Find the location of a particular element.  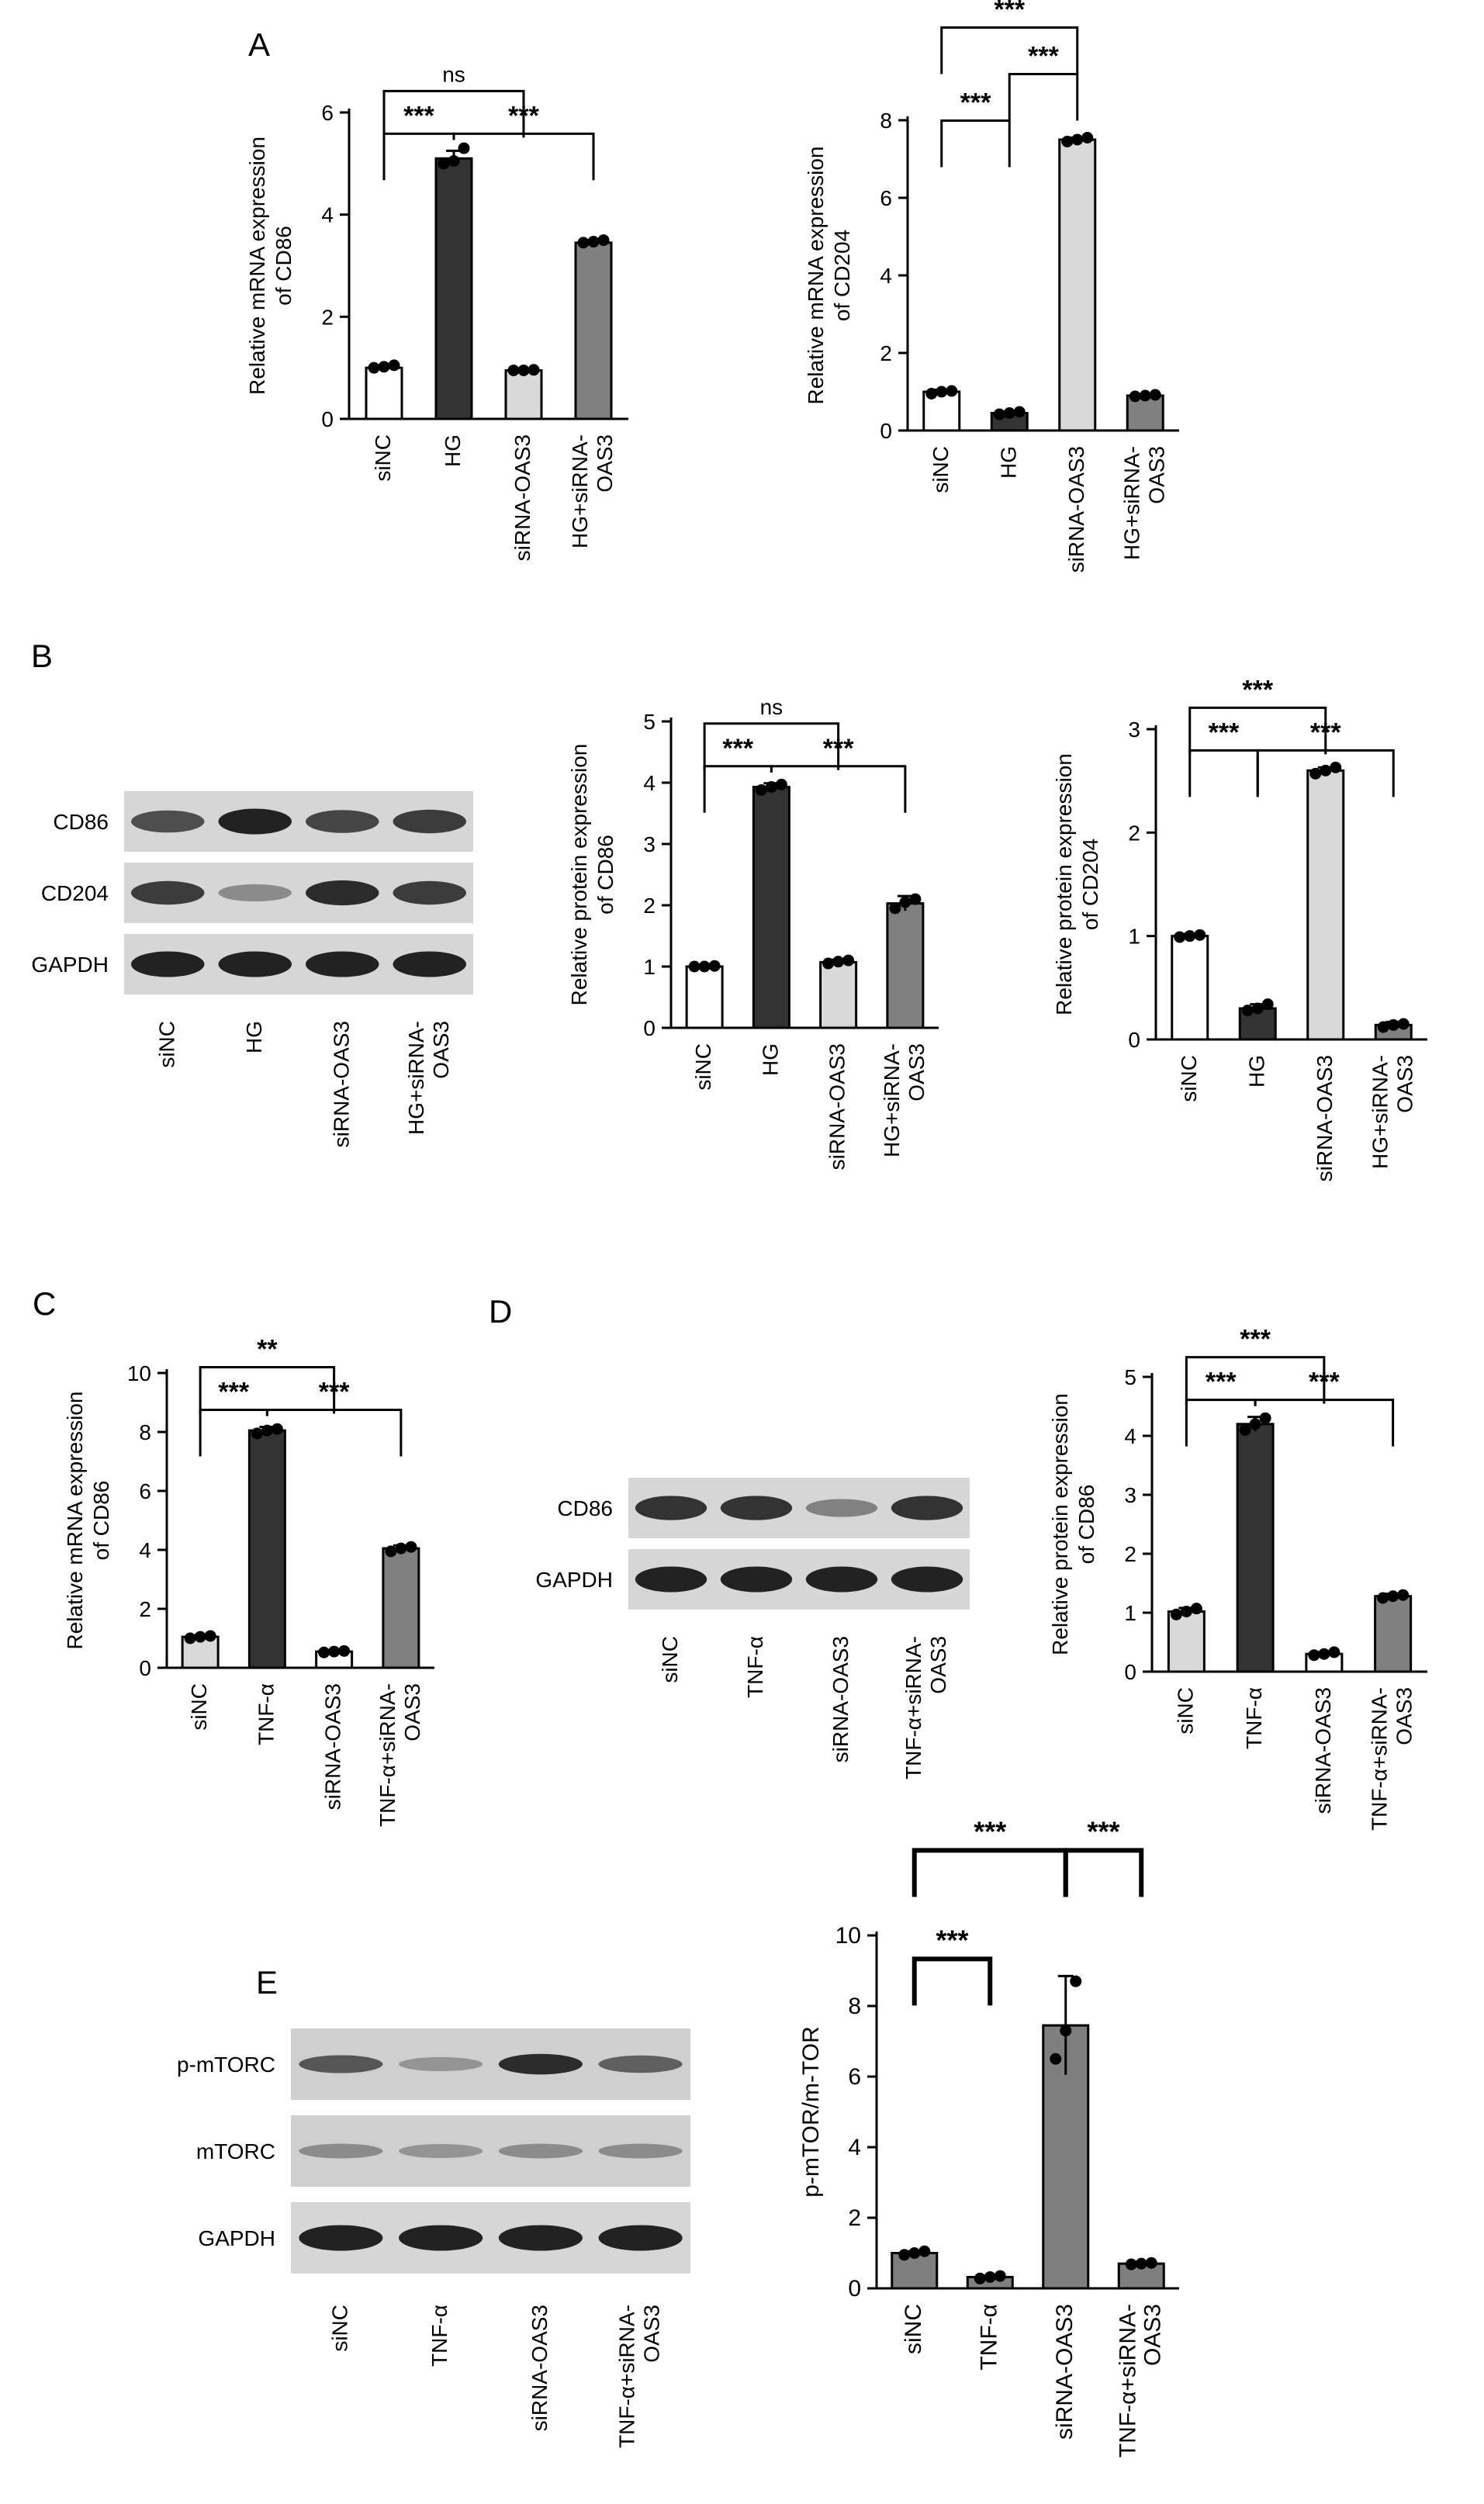

x-tick-label: siRNA-OAS3 is located at coordinates (522, 497).